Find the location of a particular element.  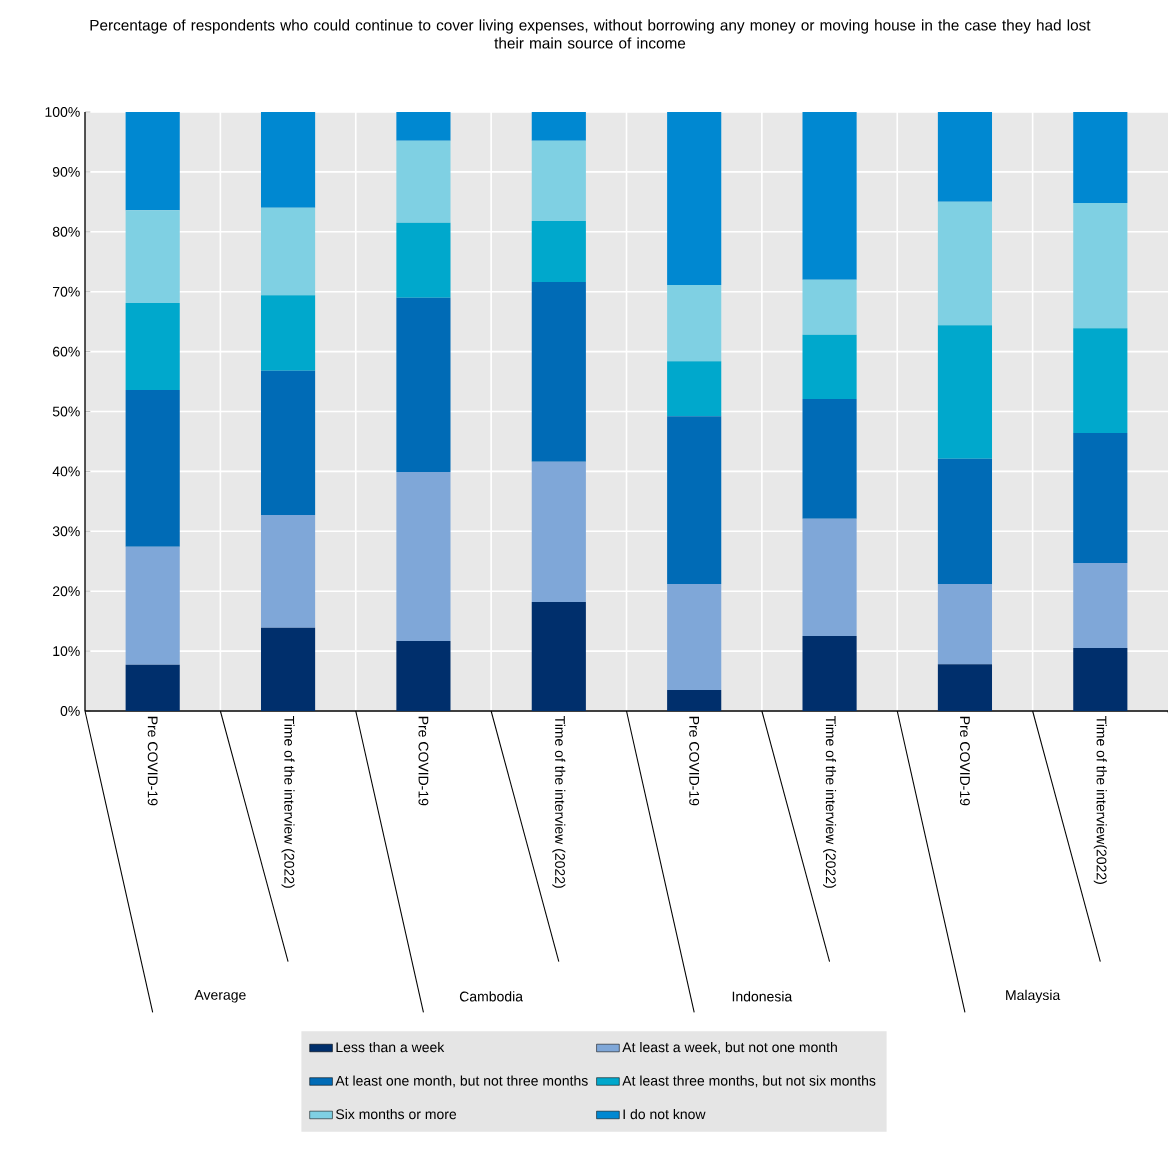

y-tick-label: 70% is located at coordinates (66, 291).